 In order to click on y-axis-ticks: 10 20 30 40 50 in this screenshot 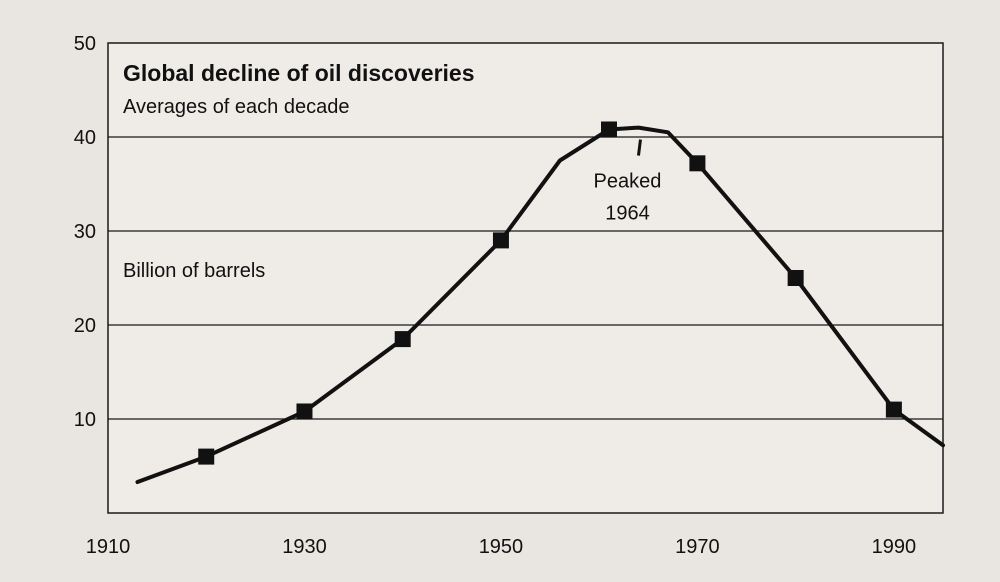, I will do `click(85, 232)`.